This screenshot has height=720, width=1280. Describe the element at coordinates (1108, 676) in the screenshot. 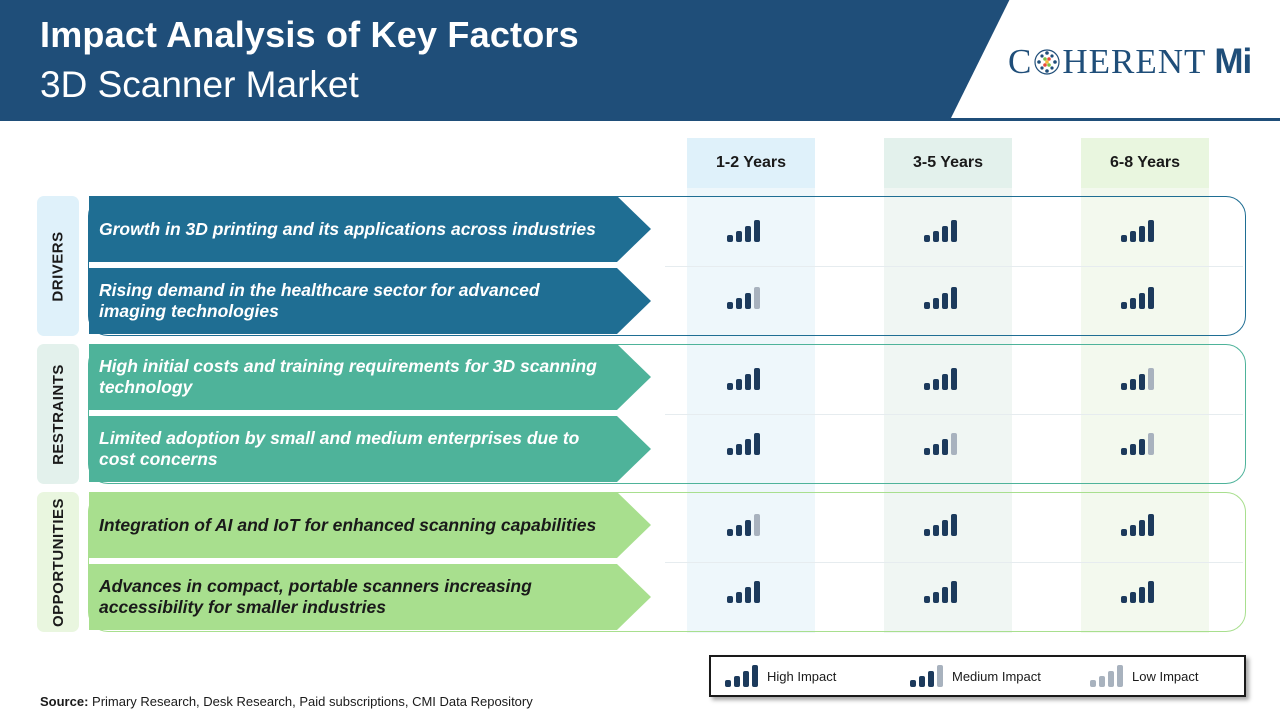

I see `low-impact-icon` at that location.